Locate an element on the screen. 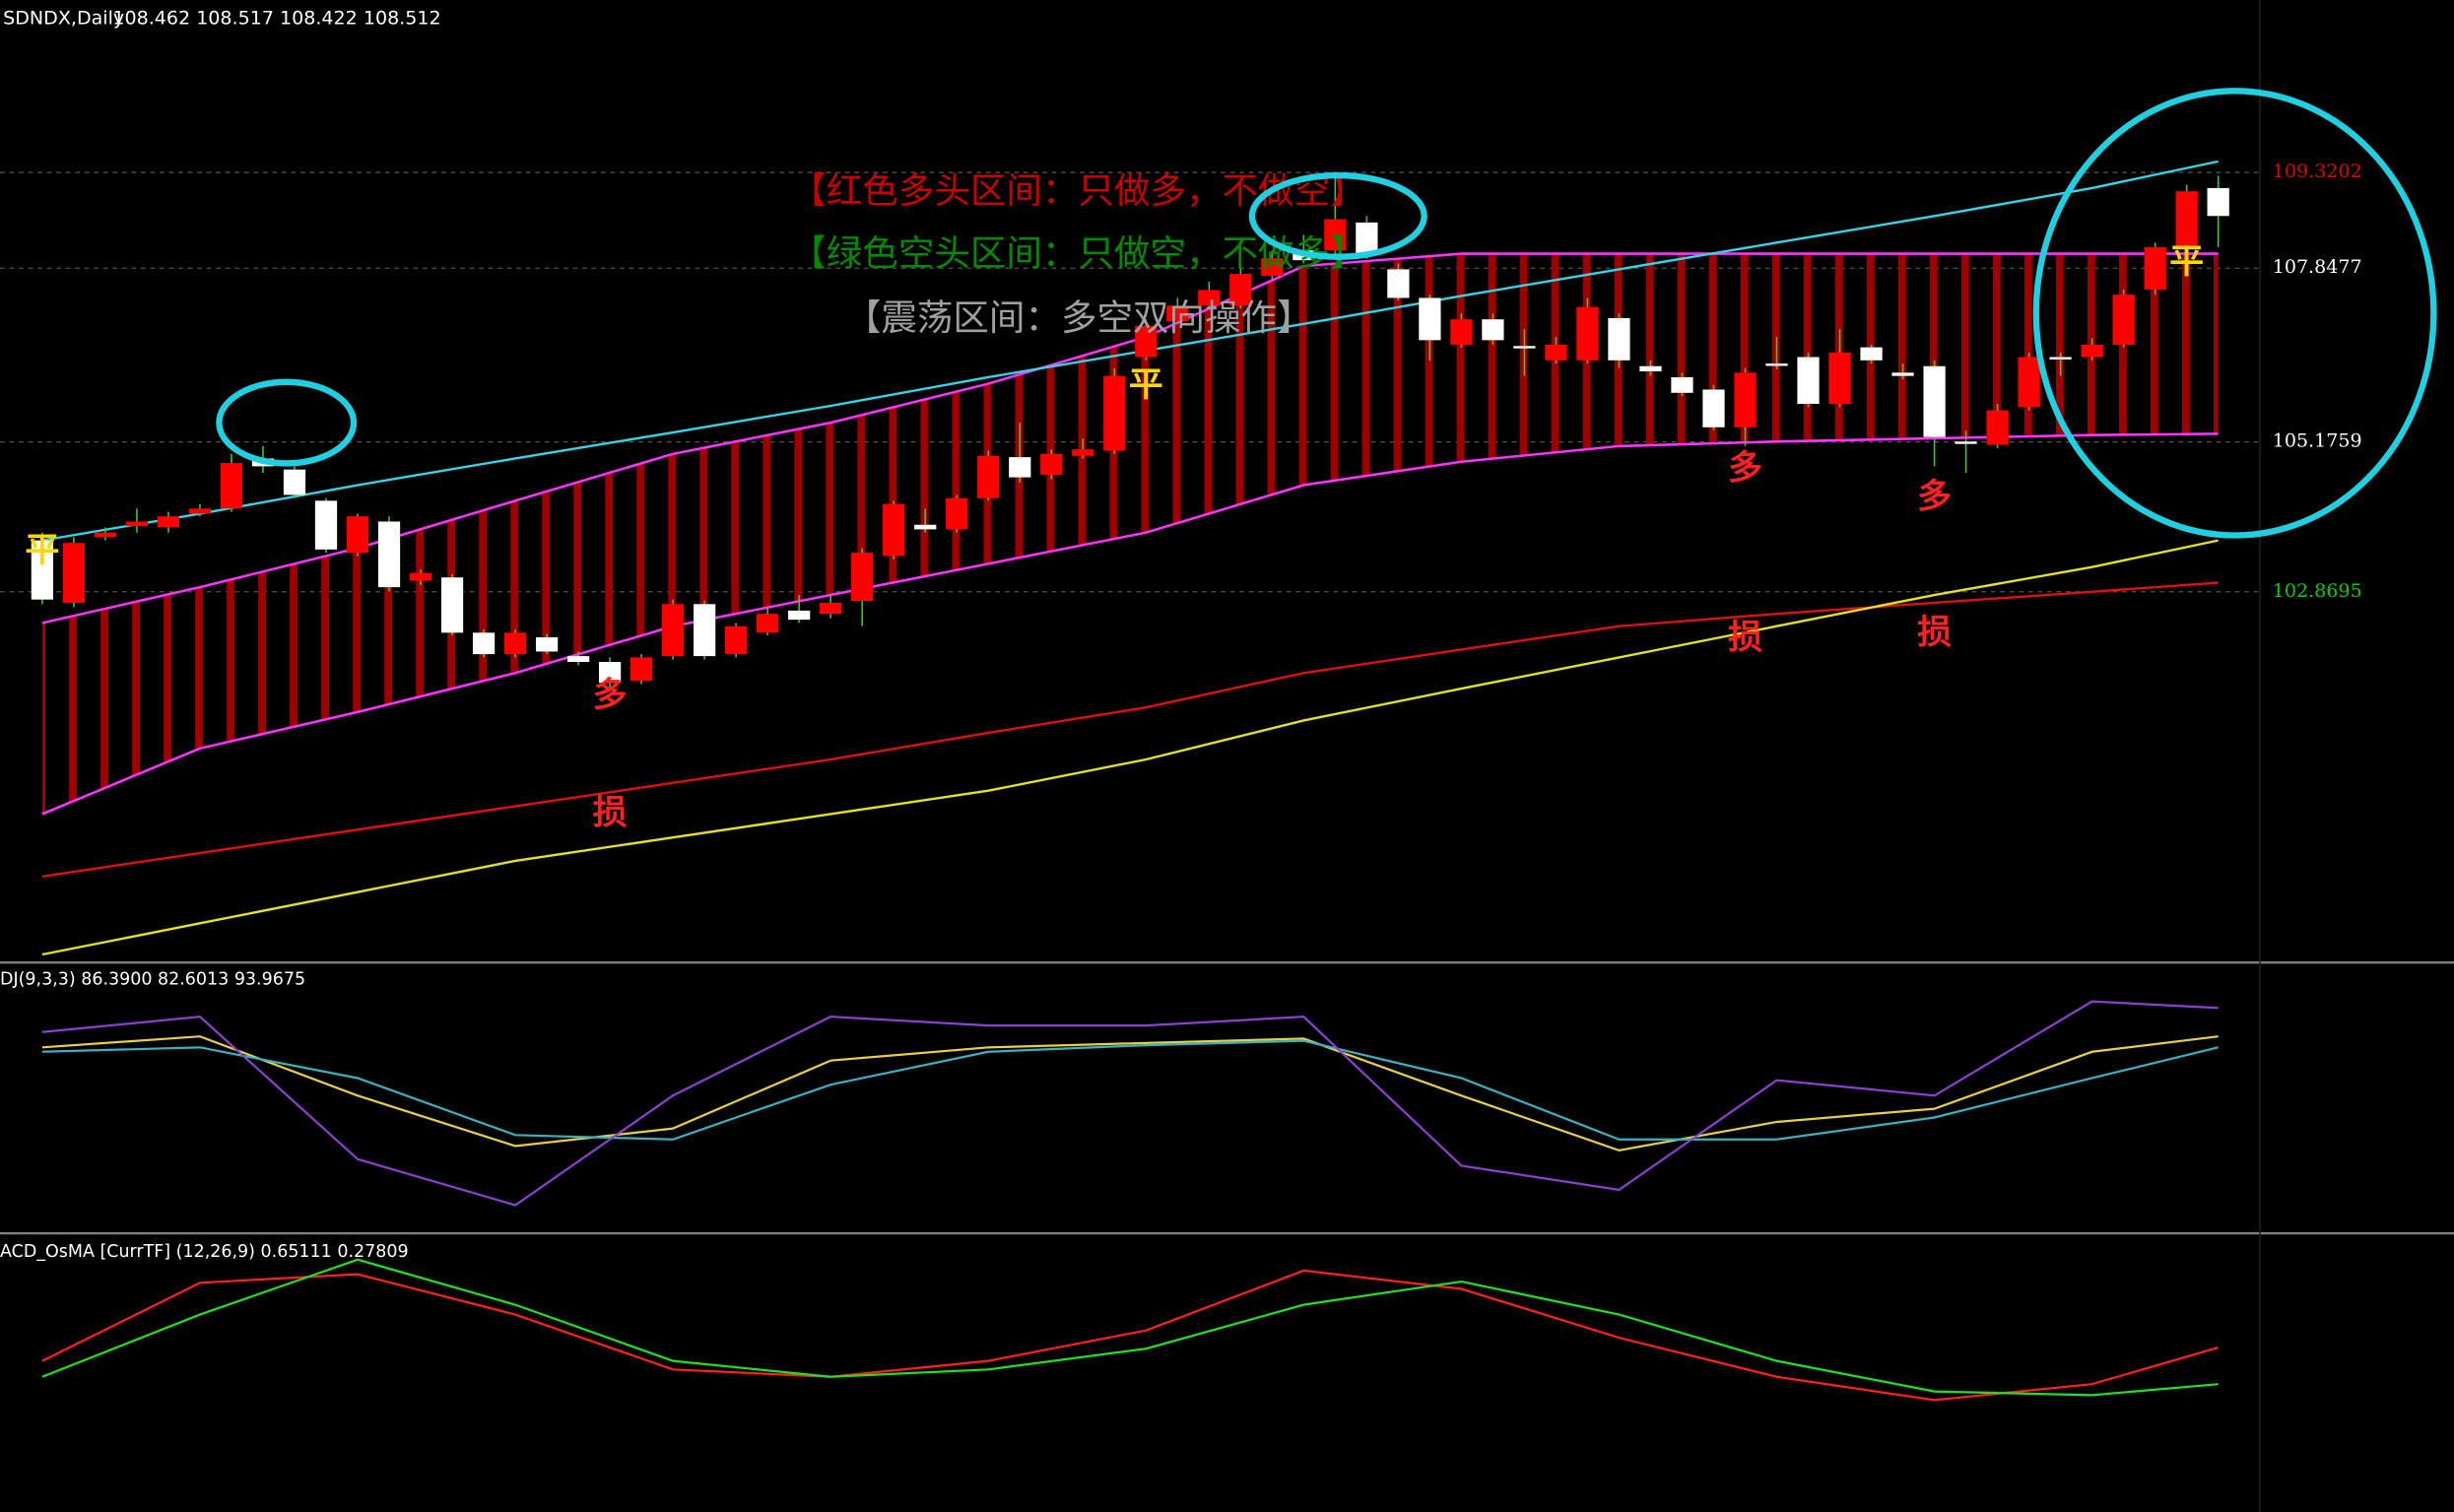 The height and width of the screenshot is (1512, 2454). price-label: 102.8695 is located at coordinates (2317, 591).